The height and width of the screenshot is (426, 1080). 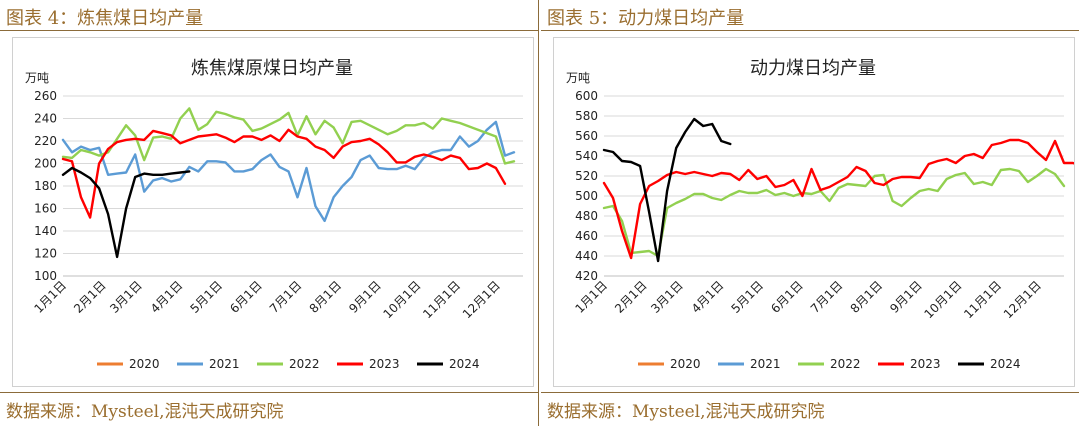 I want to click on y-tick-label: 140, so click(x=45, y=231).